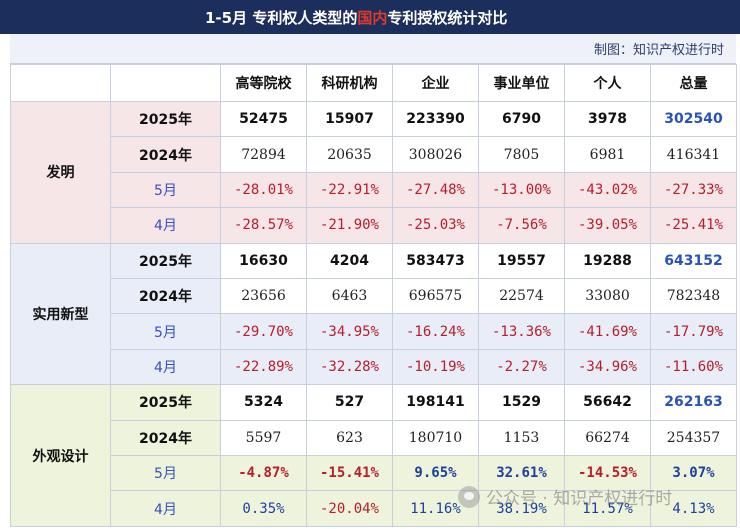  I want to click on table-cell: 11.57%, so click(607, 508).